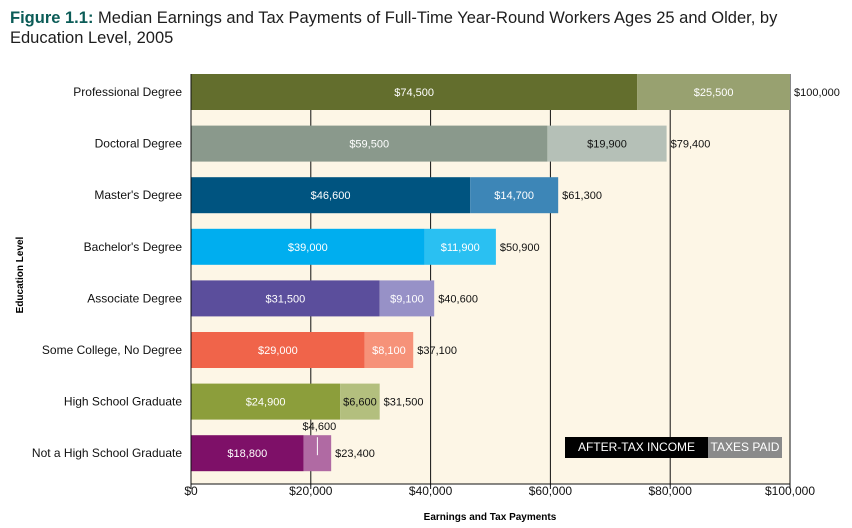 The image size is (852, 528). I want to click on x-tick-label: $60,000, so click(551, 491).